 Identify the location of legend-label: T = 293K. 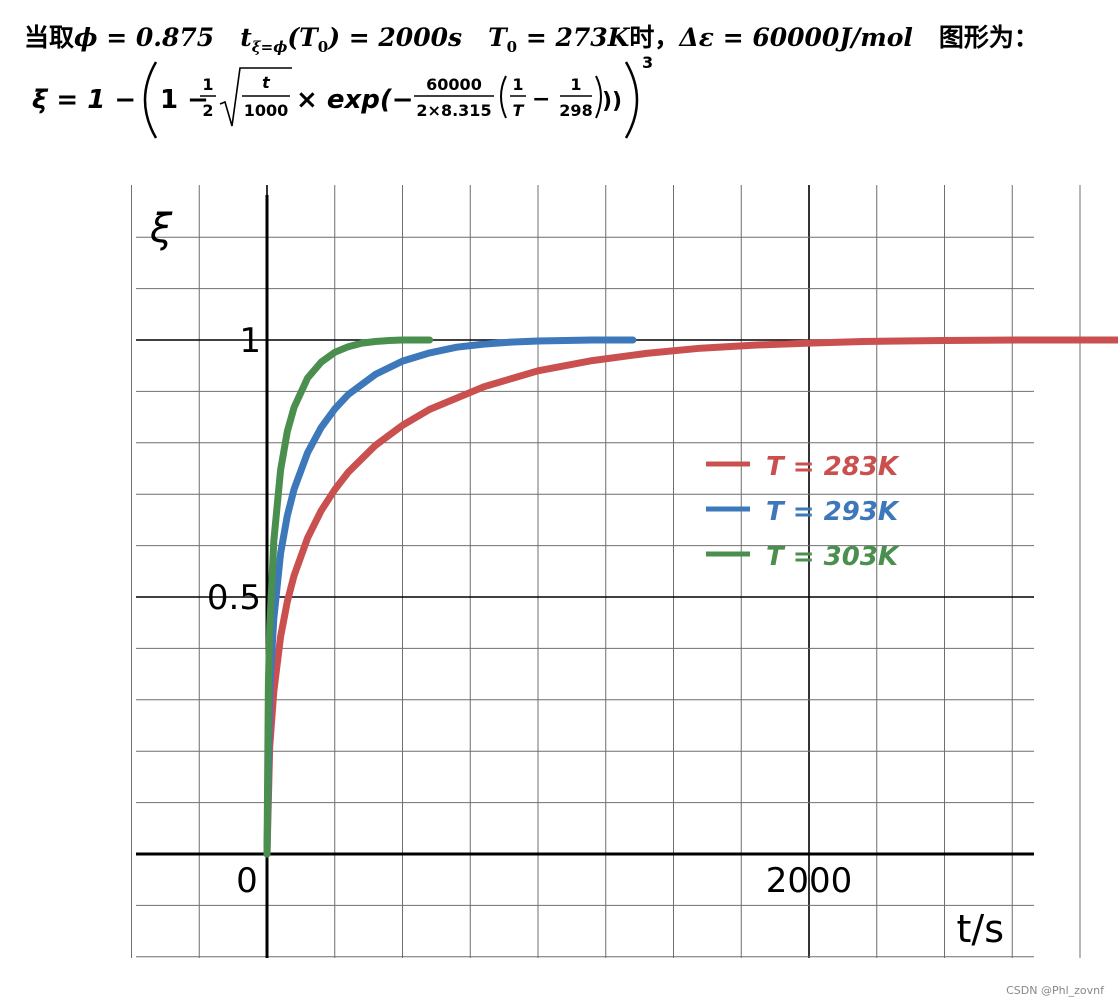
(833, 512).